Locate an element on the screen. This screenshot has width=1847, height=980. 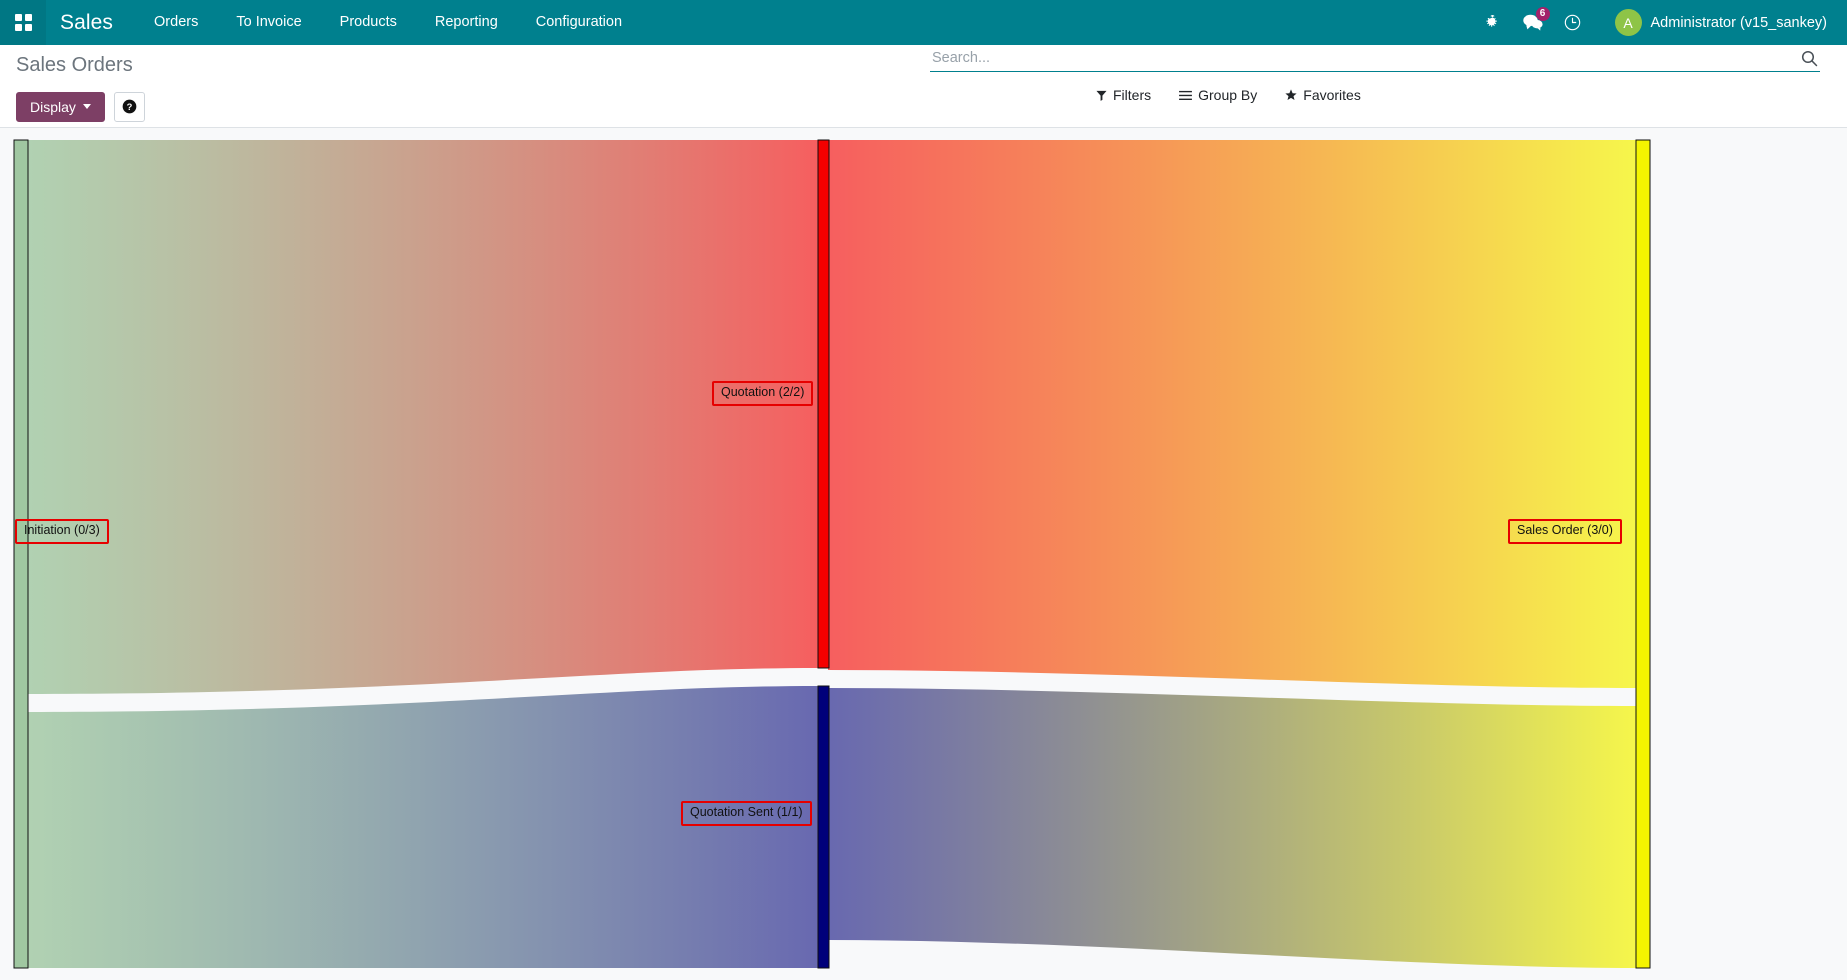
filters-label: Filters is located at coordinates (1132, 95).